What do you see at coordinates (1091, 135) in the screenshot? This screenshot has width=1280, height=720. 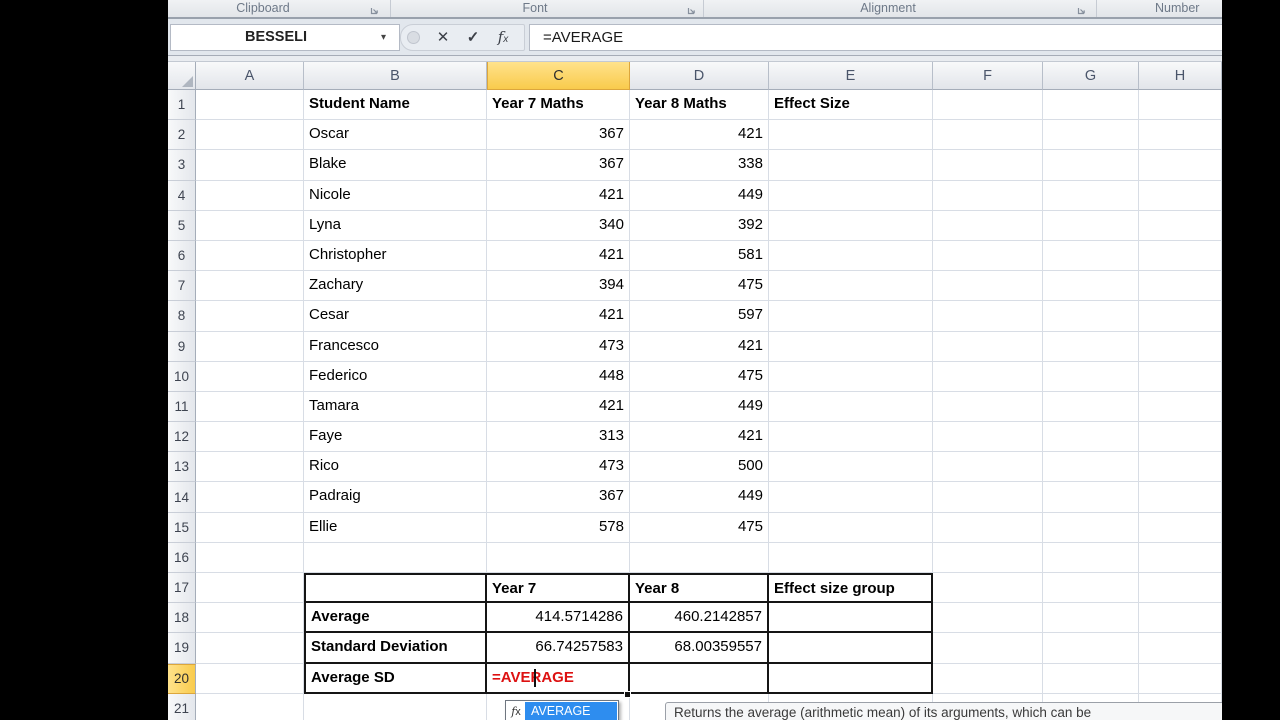 I see `cell-G2` at bounding box center [1091, 135].